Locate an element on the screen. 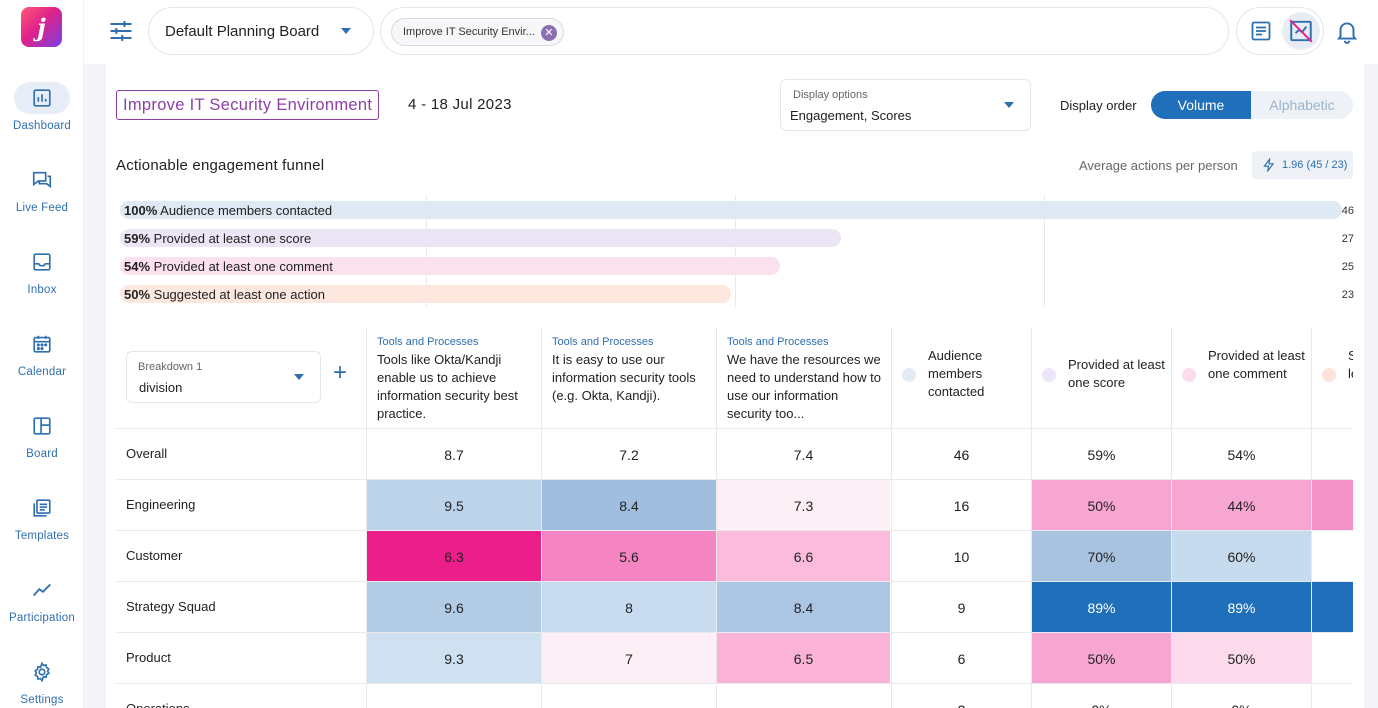 The height and width of the screenshot is (708, 1378). score-cell: 5.6 is located at coordinates (628, 556).